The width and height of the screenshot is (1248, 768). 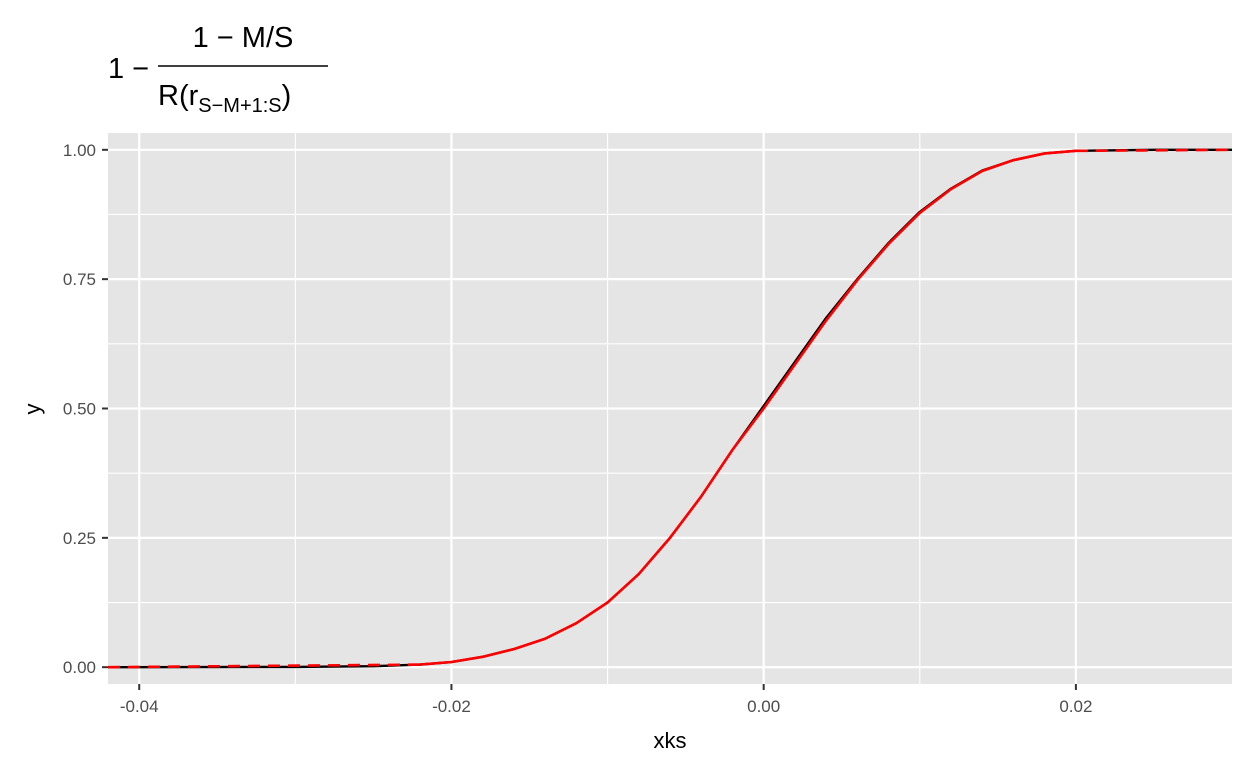 I want to click on chart-title: 1 − 1 − M/S R(rS−M+1:S), so click(x=218, y=69).